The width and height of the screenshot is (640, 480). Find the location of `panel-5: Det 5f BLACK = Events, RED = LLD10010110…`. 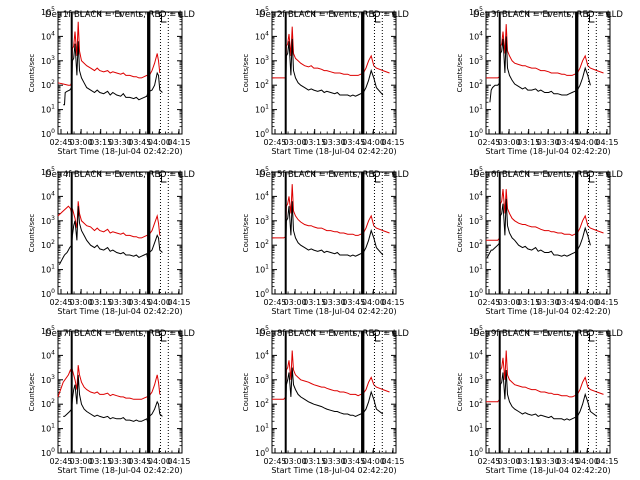

panel-5: Det 5f BLACK = Events, RED = LLD10010110… is located at coordinates (325, 241).